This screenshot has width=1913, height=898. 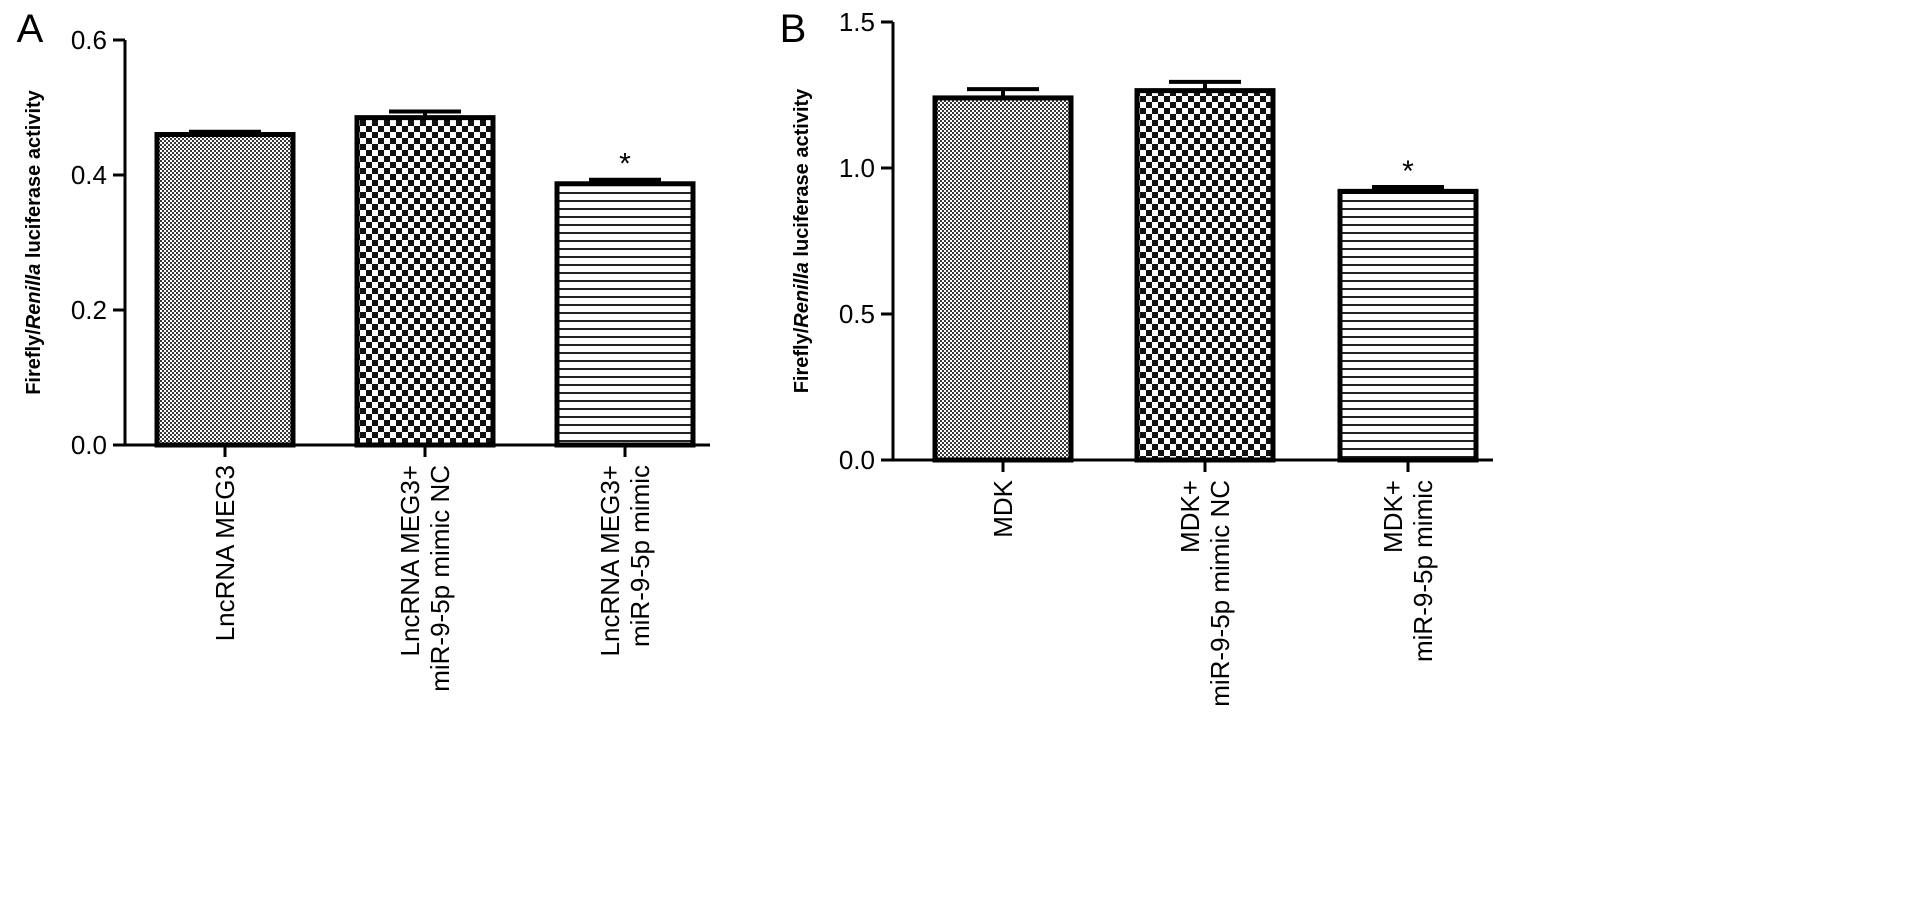 I want to click on y-tick-label: 1.5, so click(x=857, y=22).